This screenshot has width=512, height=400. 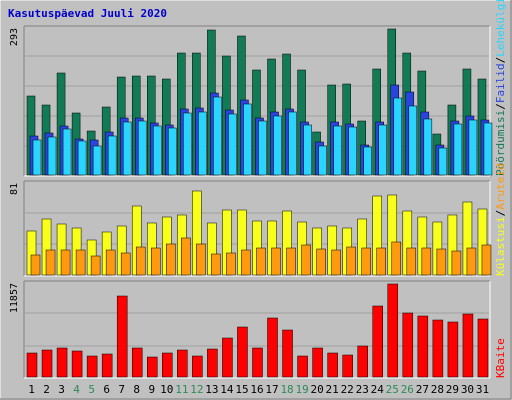 I want to click on day-label-14: 14, so click(x=227, y=389).